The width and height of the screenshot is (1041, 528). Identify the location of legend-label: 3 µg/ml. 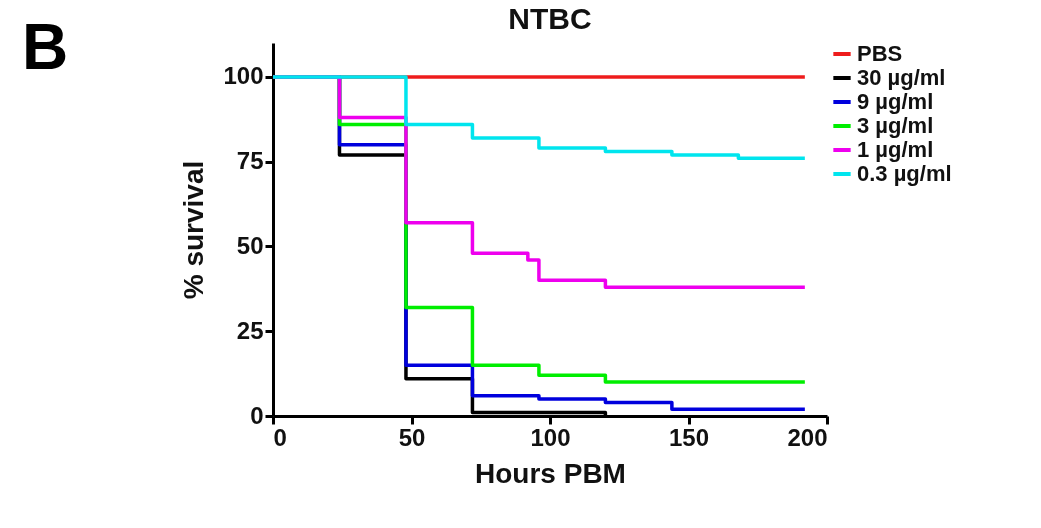
(895, 125).